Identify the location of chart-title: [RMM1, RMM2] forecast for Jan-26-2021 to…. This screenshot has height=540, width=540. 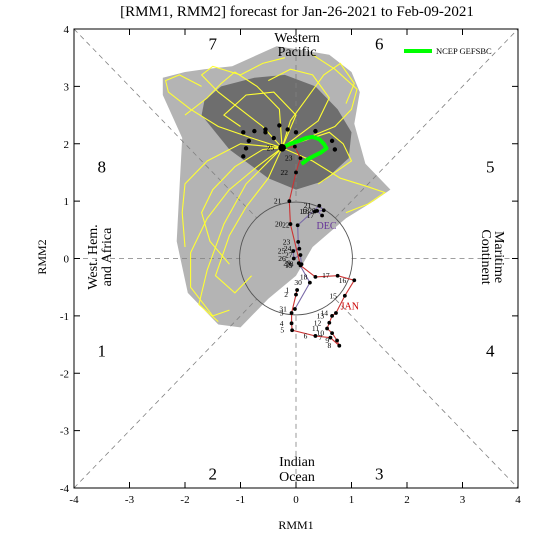
(297, 12).